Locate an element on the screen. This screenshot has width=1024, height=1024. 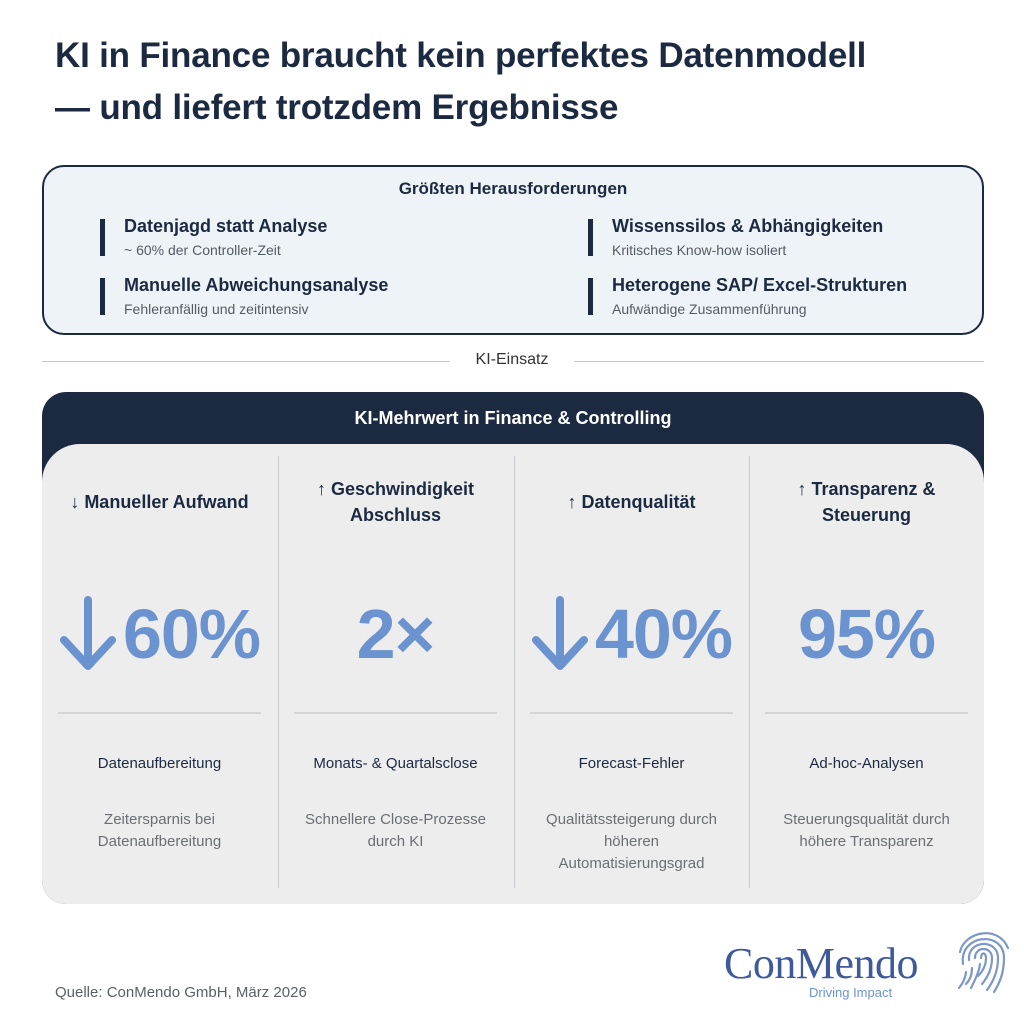
page-title-line-2: — und liefert trotzdem Ergebnisse is located at coordinates (337, 107).